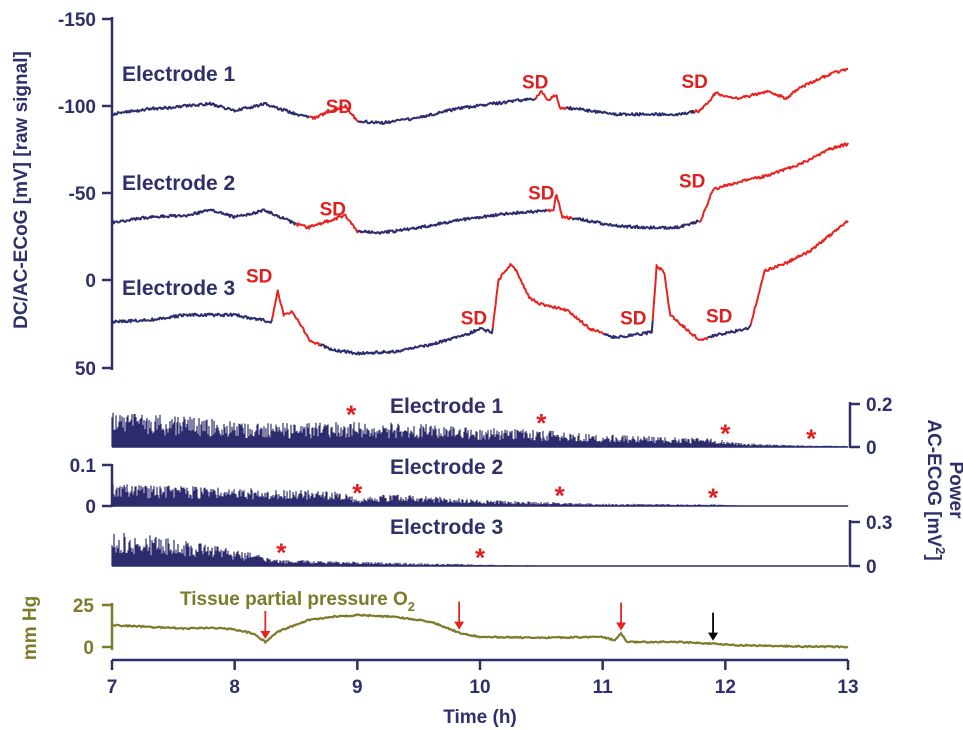 This screenshot has width=963, height=730. I want to click on oxygen-title: Tissue partial pressure O2, so click(297, 601).